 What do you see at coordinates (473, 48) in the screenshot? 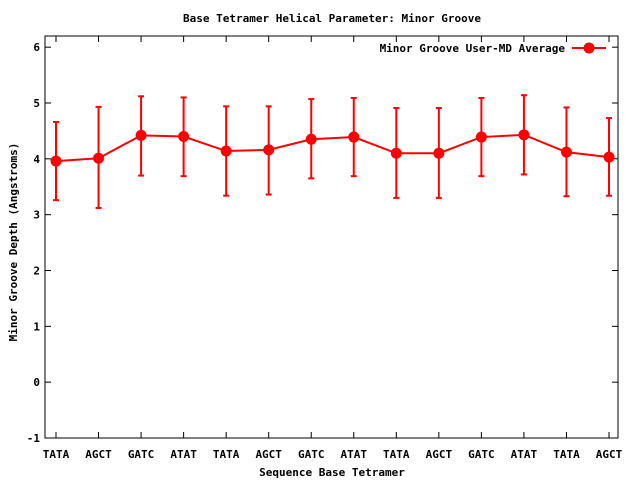
I see `legend-label: Minor Groove User-MD Average` at bounding box center [473, 48].